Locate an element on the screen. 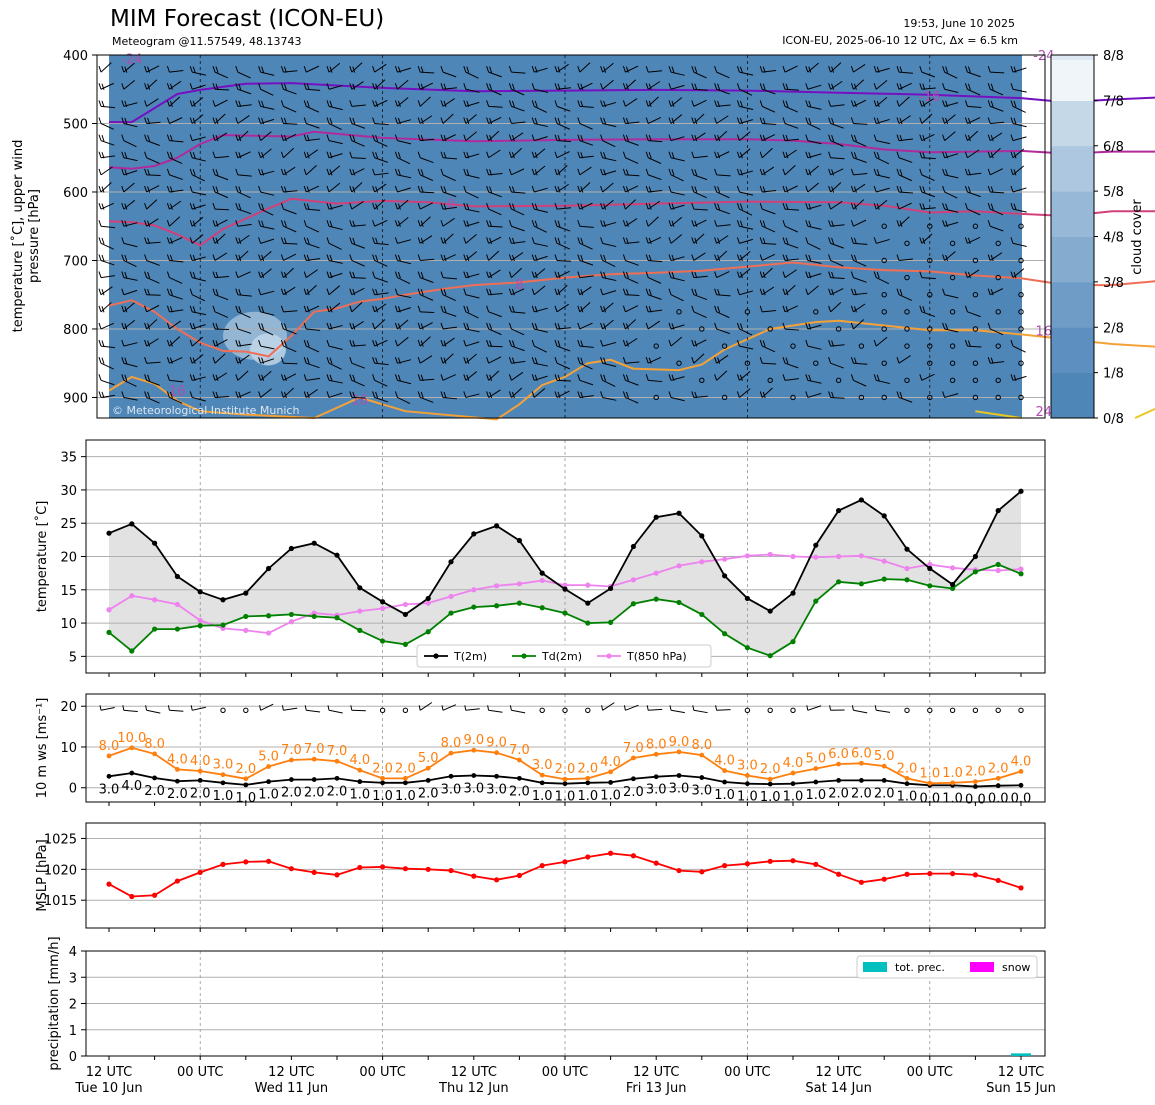 The width and height of the screenshot is (1155, 1105). y-tick-label: 5 is located at coordinates (73, 657).